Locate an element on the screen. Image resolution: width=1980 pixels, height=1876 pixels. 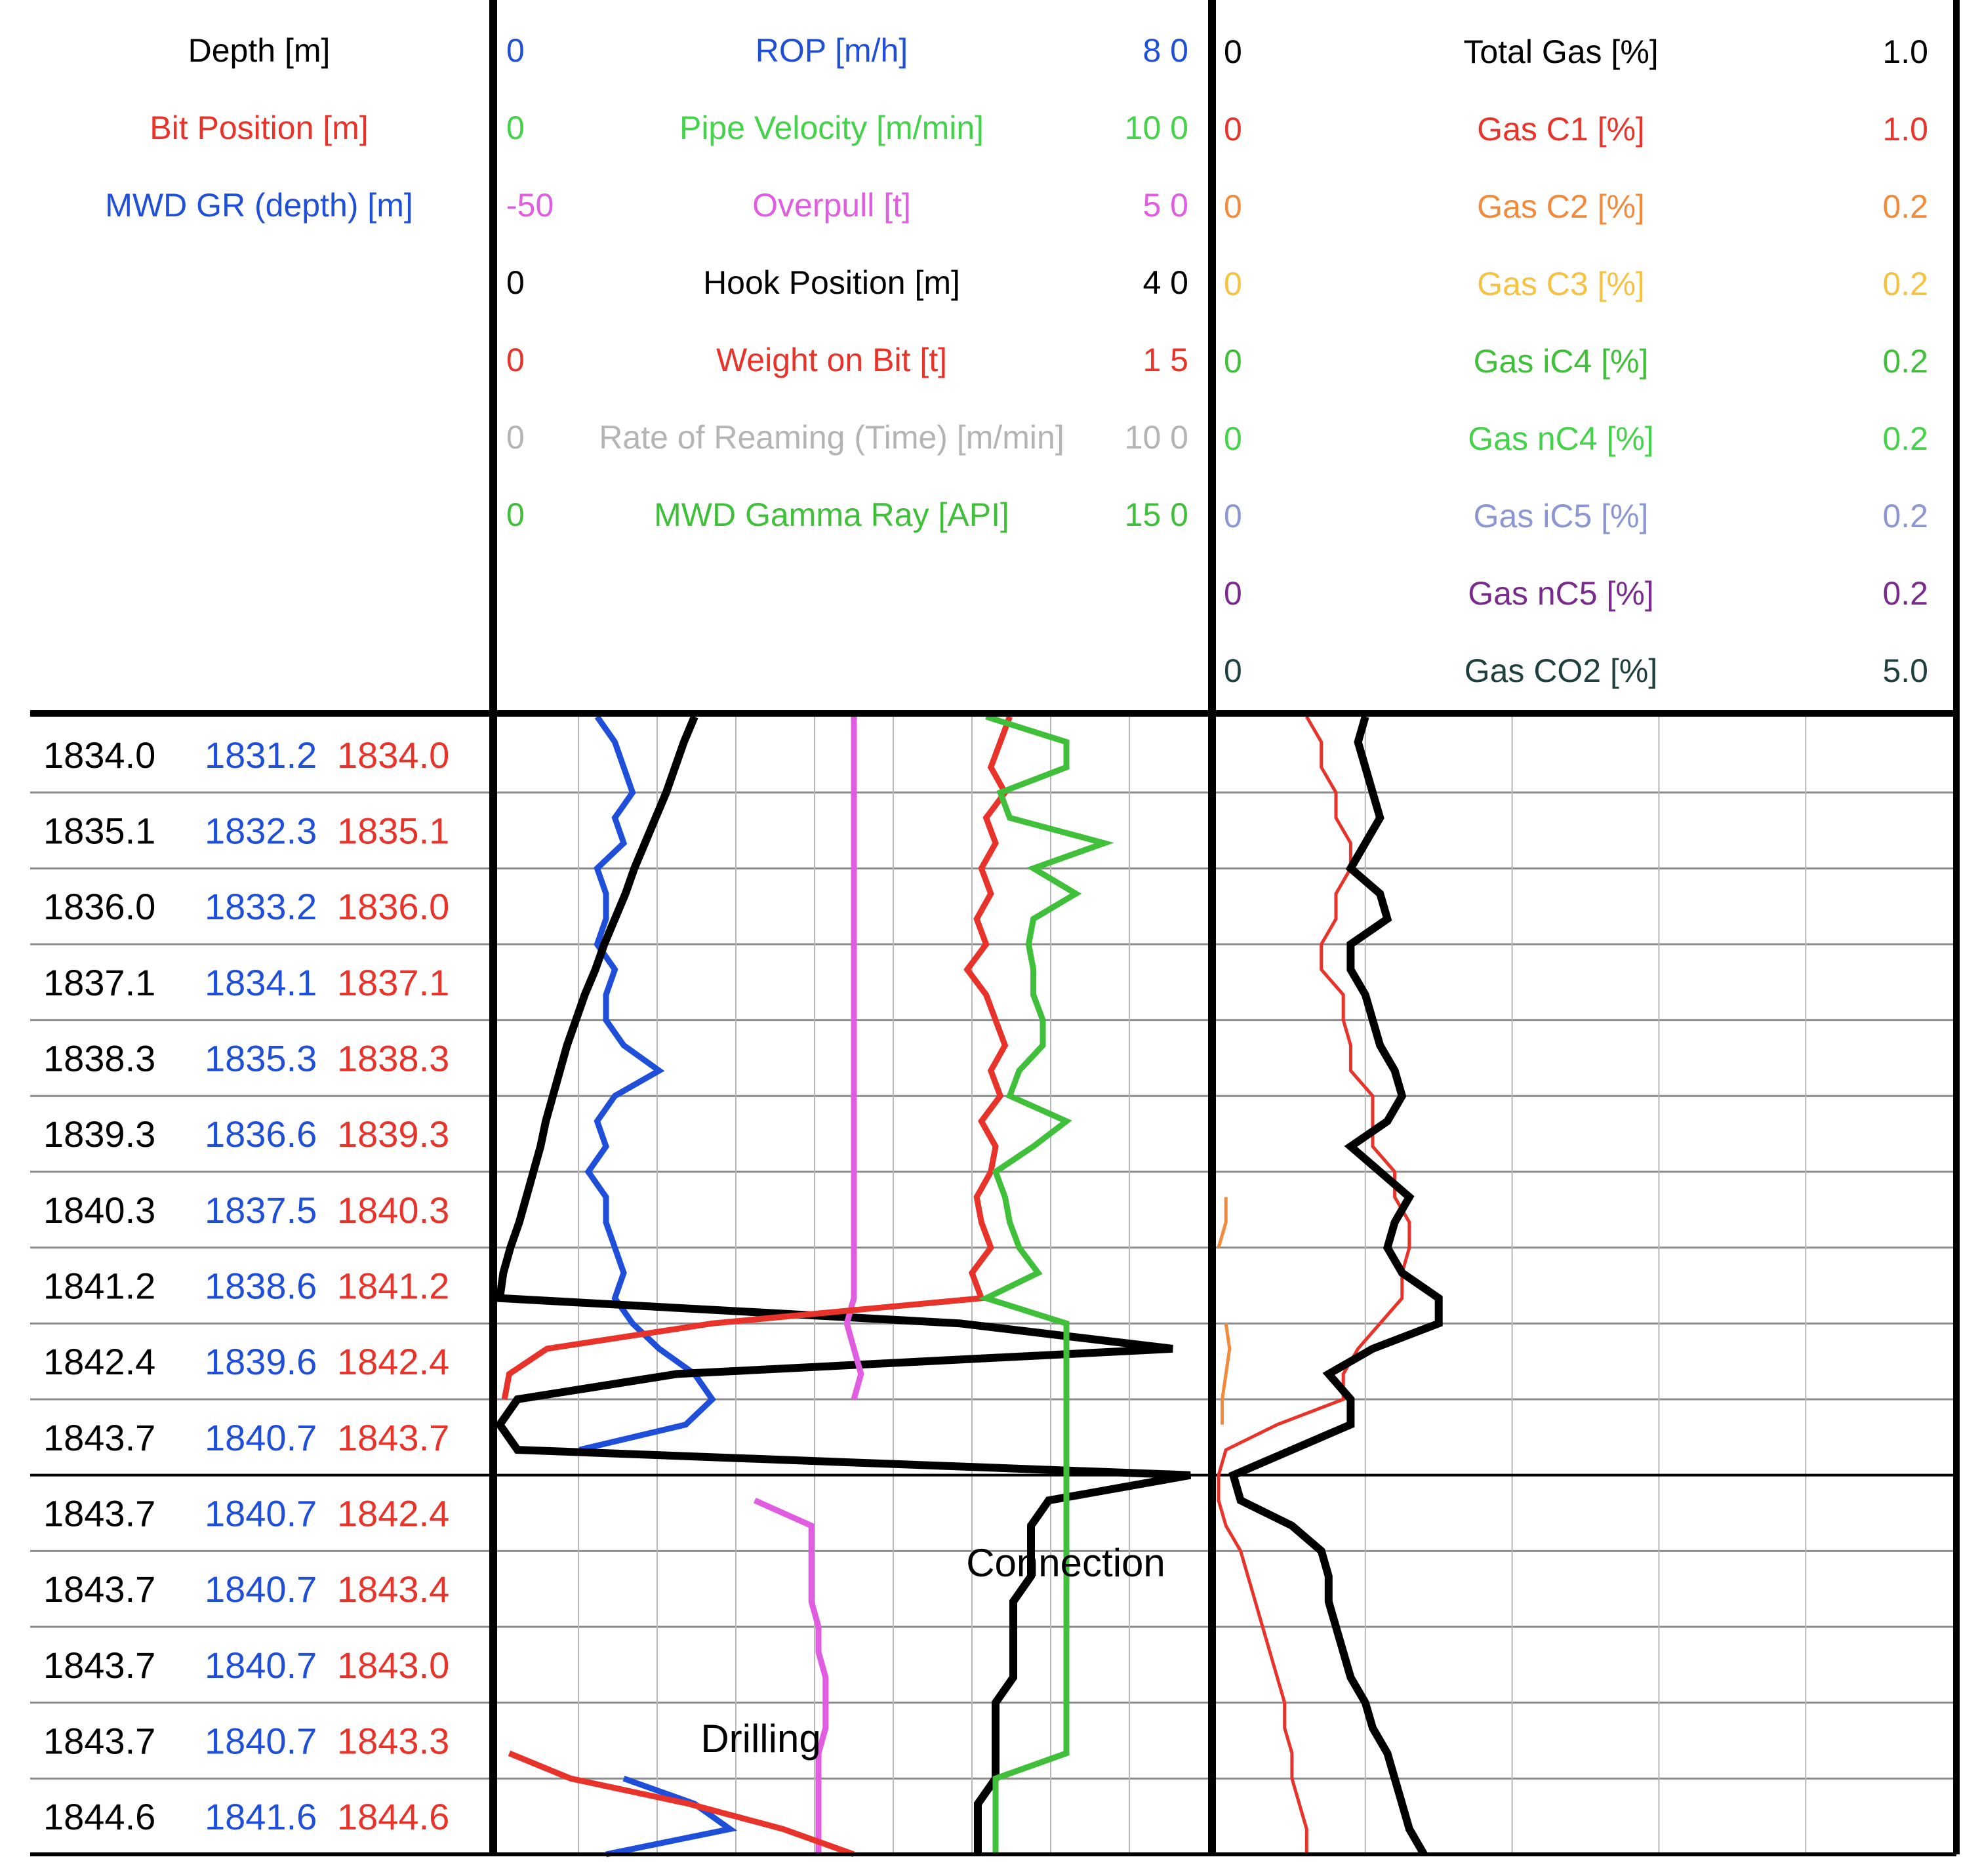
bit-position-value: 1838.3 is located at coordinates (393, 1058).